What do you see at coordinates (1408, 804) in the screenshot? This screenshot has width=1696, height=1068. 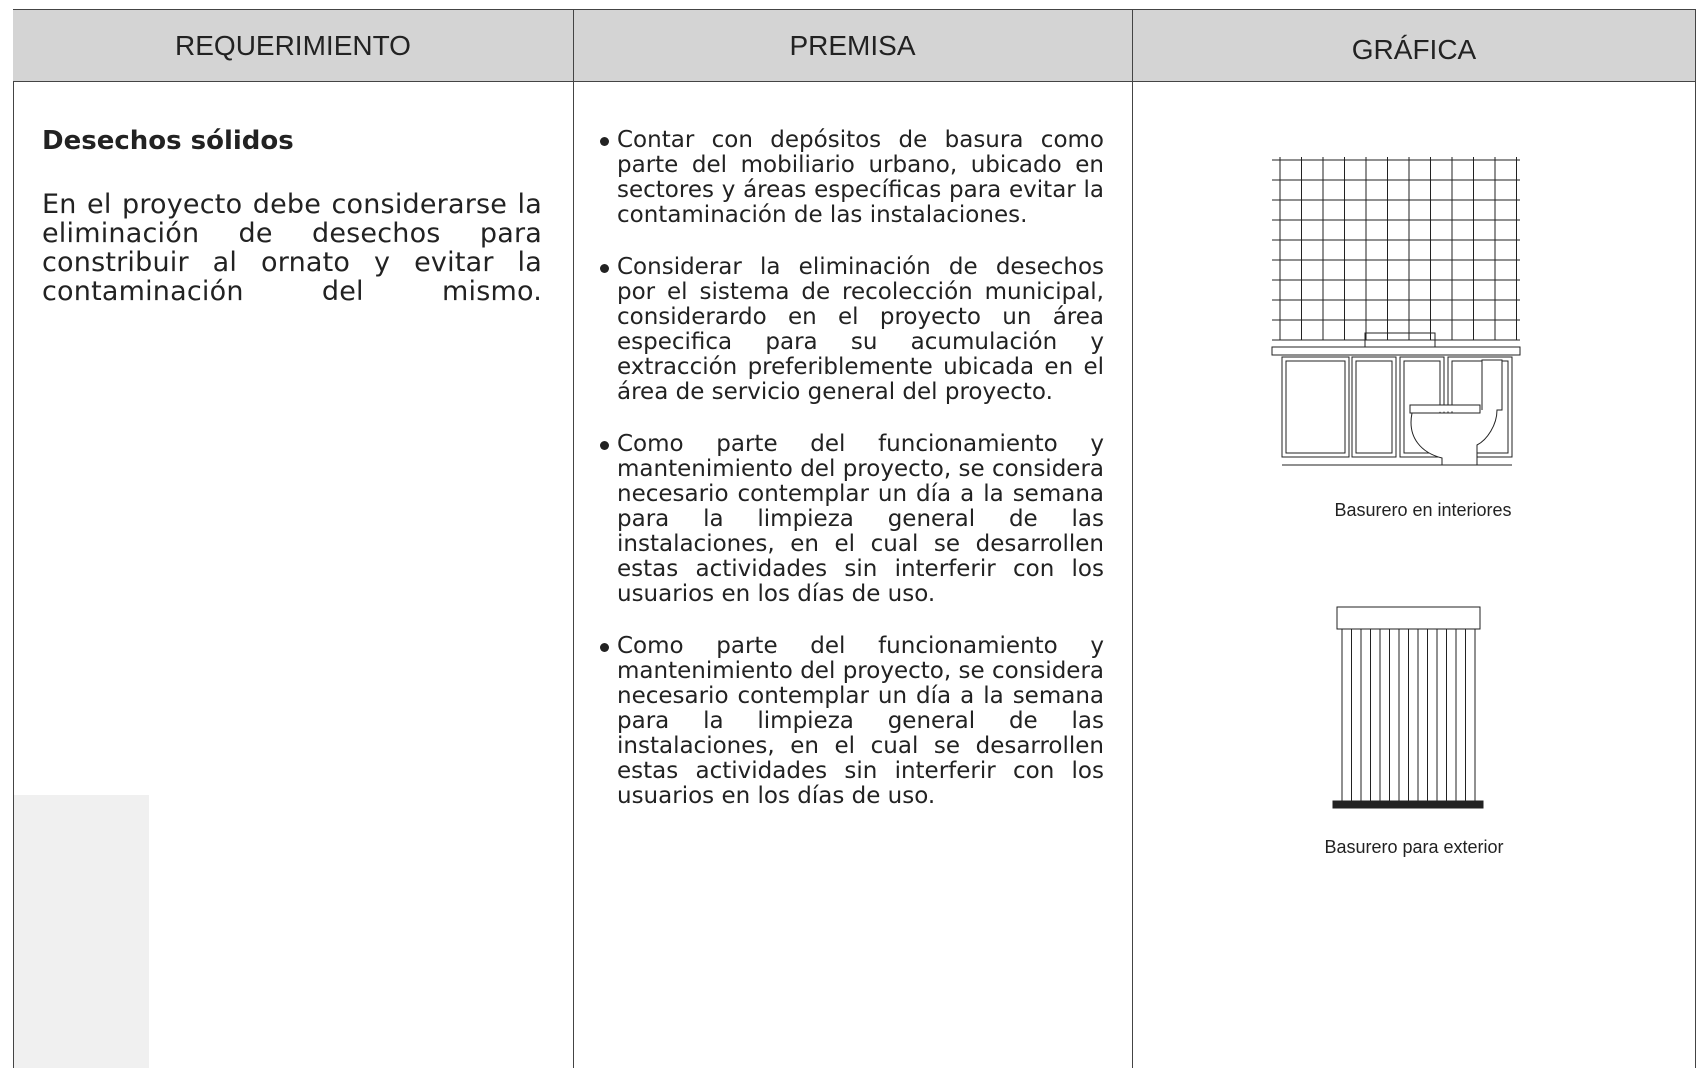 I see `bin-base` at bounding box center [1408, 804].